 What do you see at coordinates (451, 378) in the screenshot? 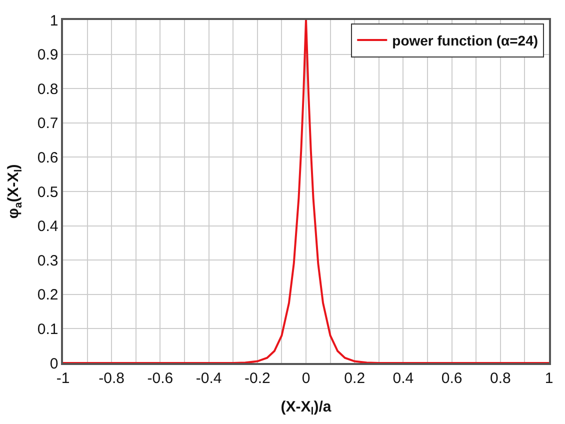
I see `x-tick-label: 0.6` at bounding box center [451, 378].